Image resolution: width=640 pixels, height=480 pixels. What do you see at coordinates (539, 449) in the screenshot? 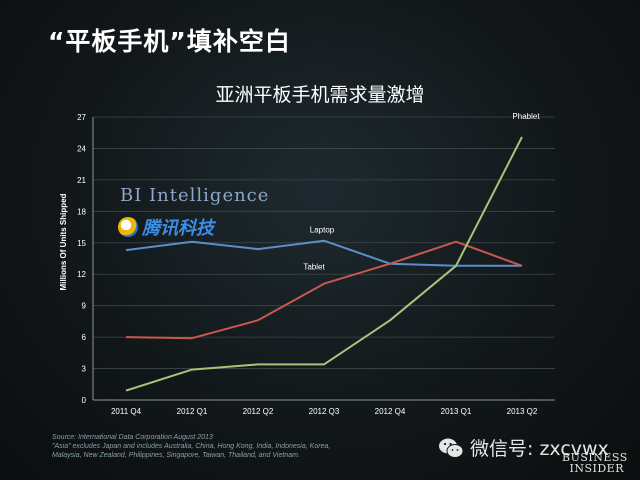
I see `wechat-id-label: 微信号: zxcvwx` at bounding box center [539, 449].